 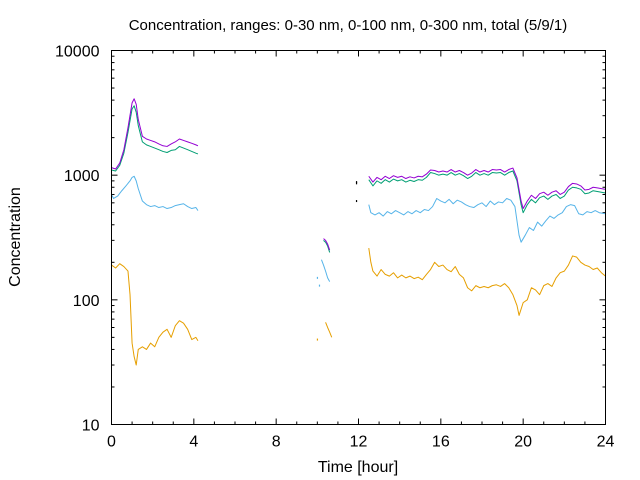 I want to click on x-tick-label: 20, so click(x=523, y=442).